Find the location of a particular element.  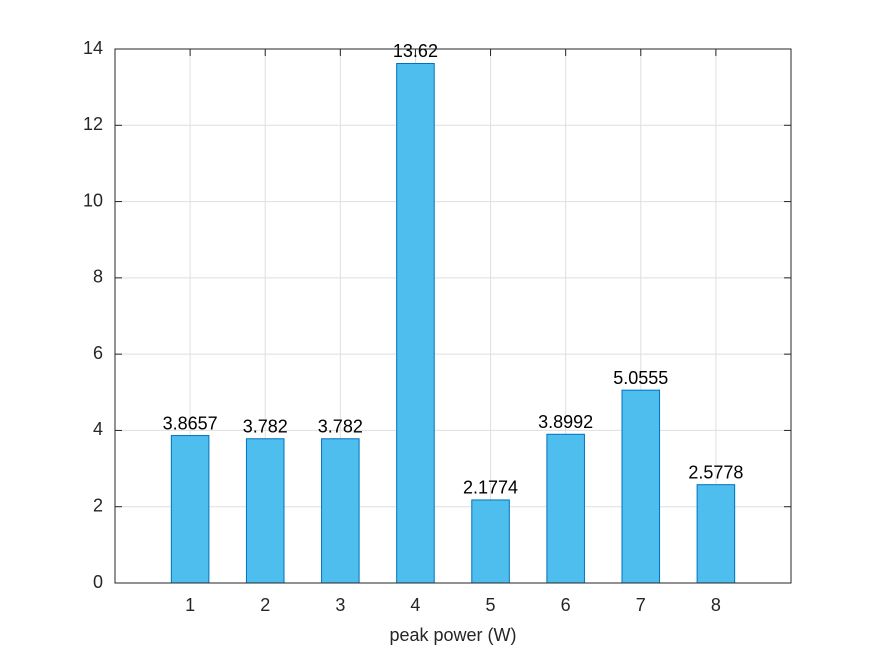

value-label: 3.8992 is located at coordinates (565, 422).